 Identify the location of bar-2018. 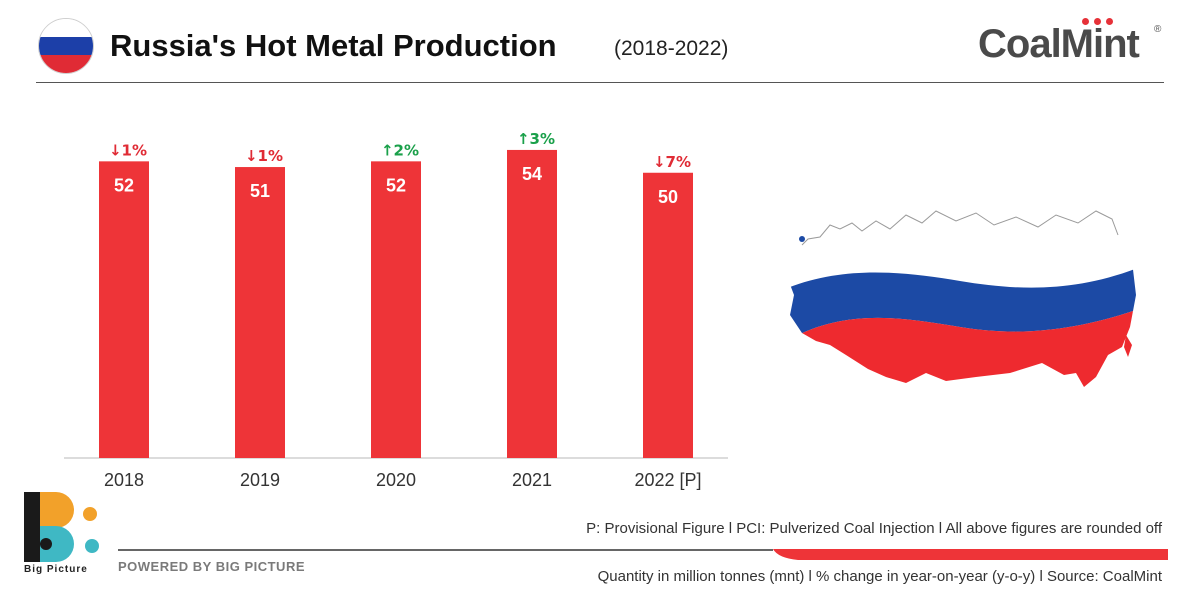
(124, 309).